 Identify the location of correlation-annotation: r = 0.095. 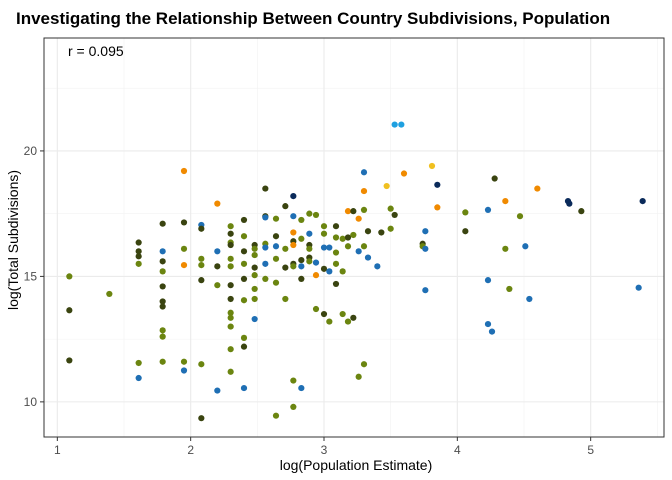
(96, 51).